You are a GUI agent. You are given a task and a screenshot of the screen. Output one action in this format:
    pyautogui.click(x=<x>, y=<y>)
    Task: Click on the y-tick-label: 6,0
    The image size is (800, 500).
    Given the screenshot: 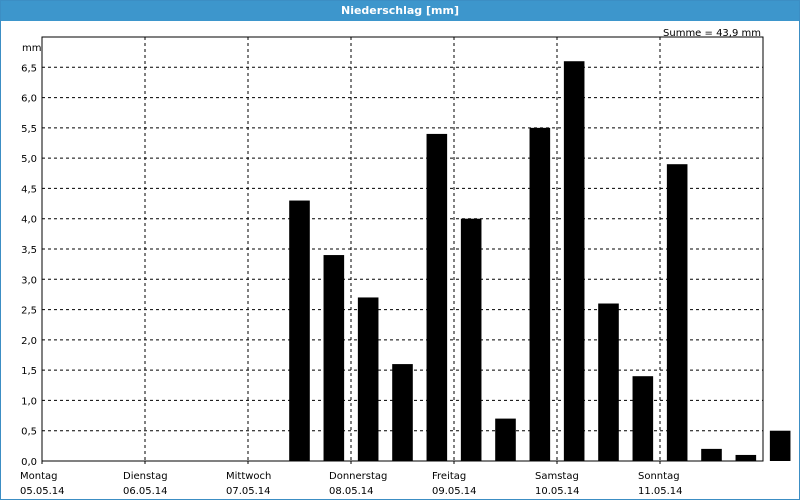 What is the action you would take?
    pyautogui.click(x=29, y=99)
    